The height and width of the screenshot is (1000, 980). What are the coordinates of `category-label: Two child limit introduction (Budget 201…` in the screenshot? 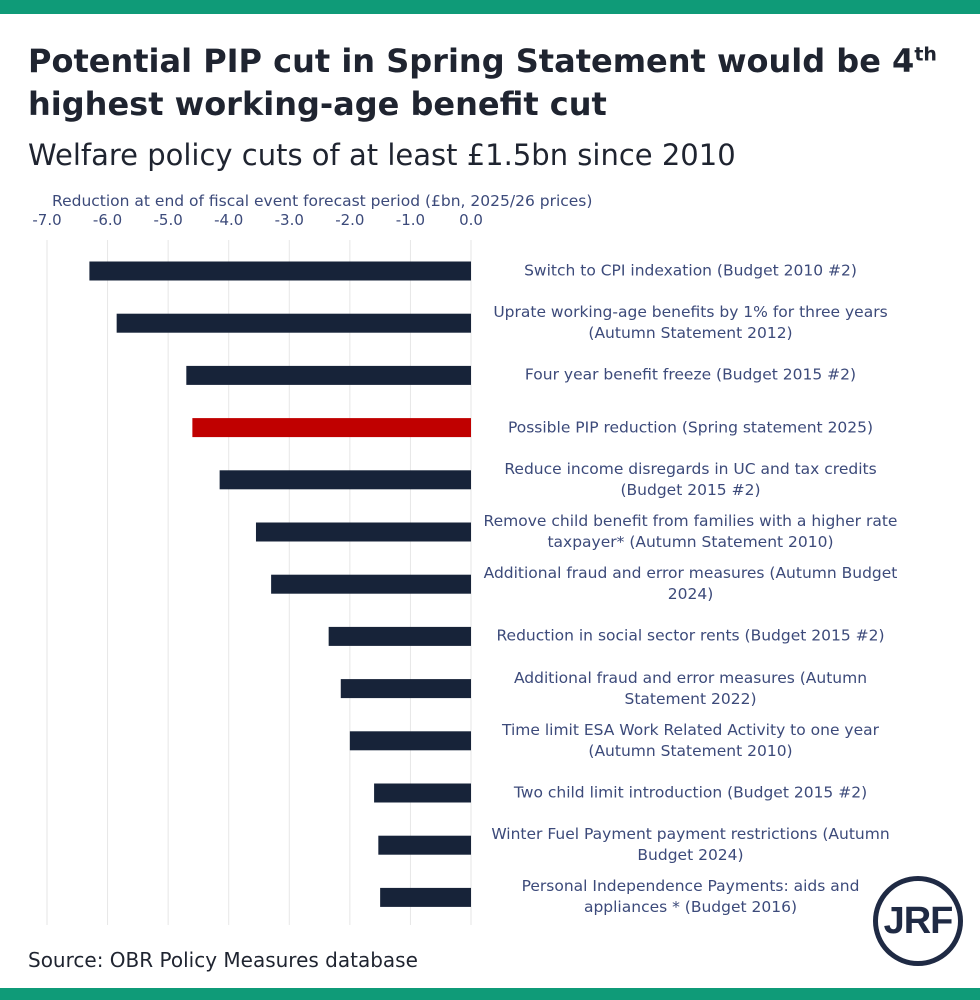 It's located at (690, 792).